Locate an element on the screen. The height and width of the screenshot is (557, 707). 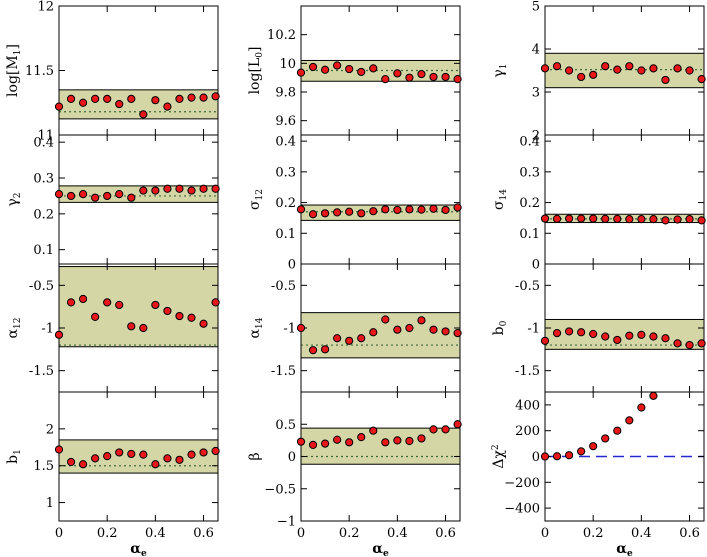
y-tick-label: 200 is located at coordinates (527, 431).